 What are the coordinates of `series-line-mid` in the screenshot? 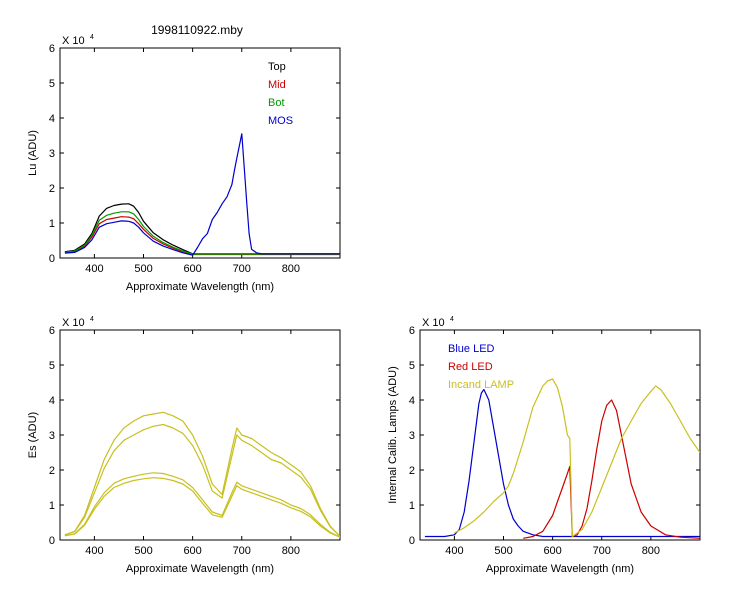 It's located at (202, 236).